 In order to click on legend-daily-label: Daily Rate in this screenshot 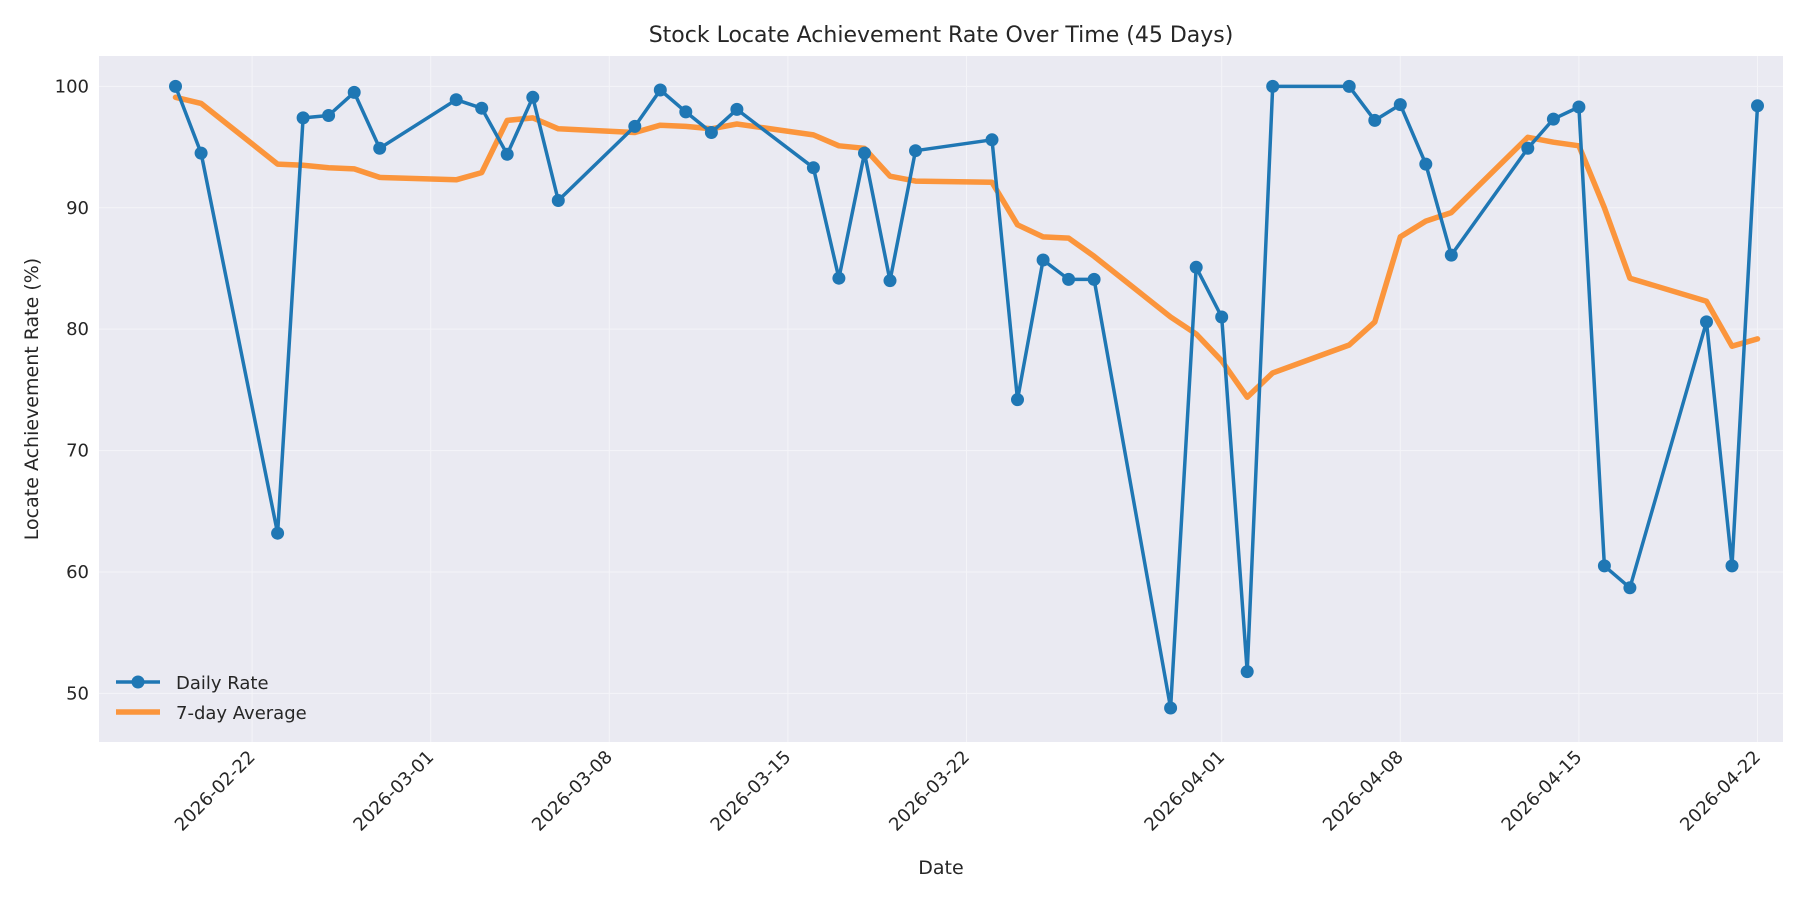, I will do `click(222, 683)`.